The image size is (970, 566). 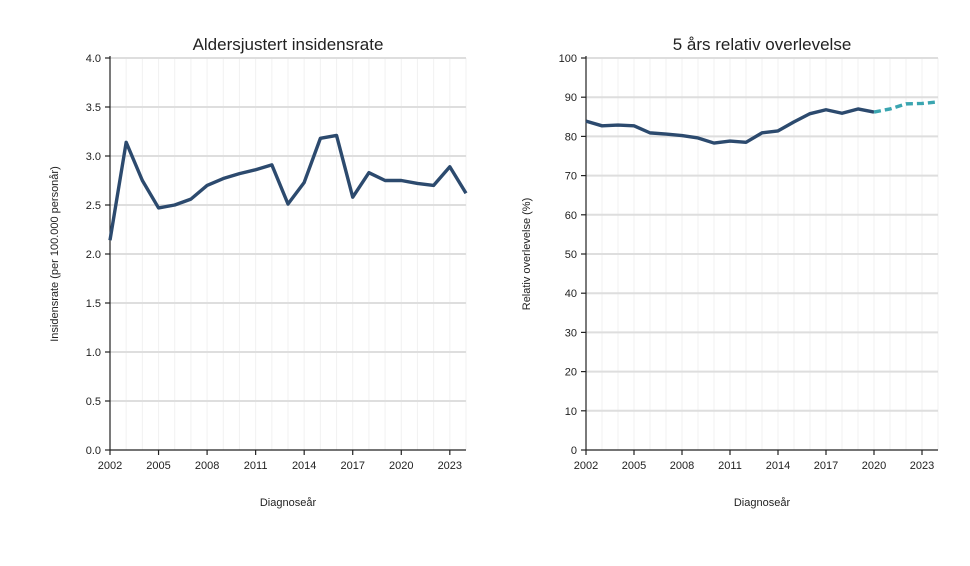 What do you see at coordinates (93, 304) in the screenshot?
I see `y-tick-label: 1.5` at bounding box center [93, 304].